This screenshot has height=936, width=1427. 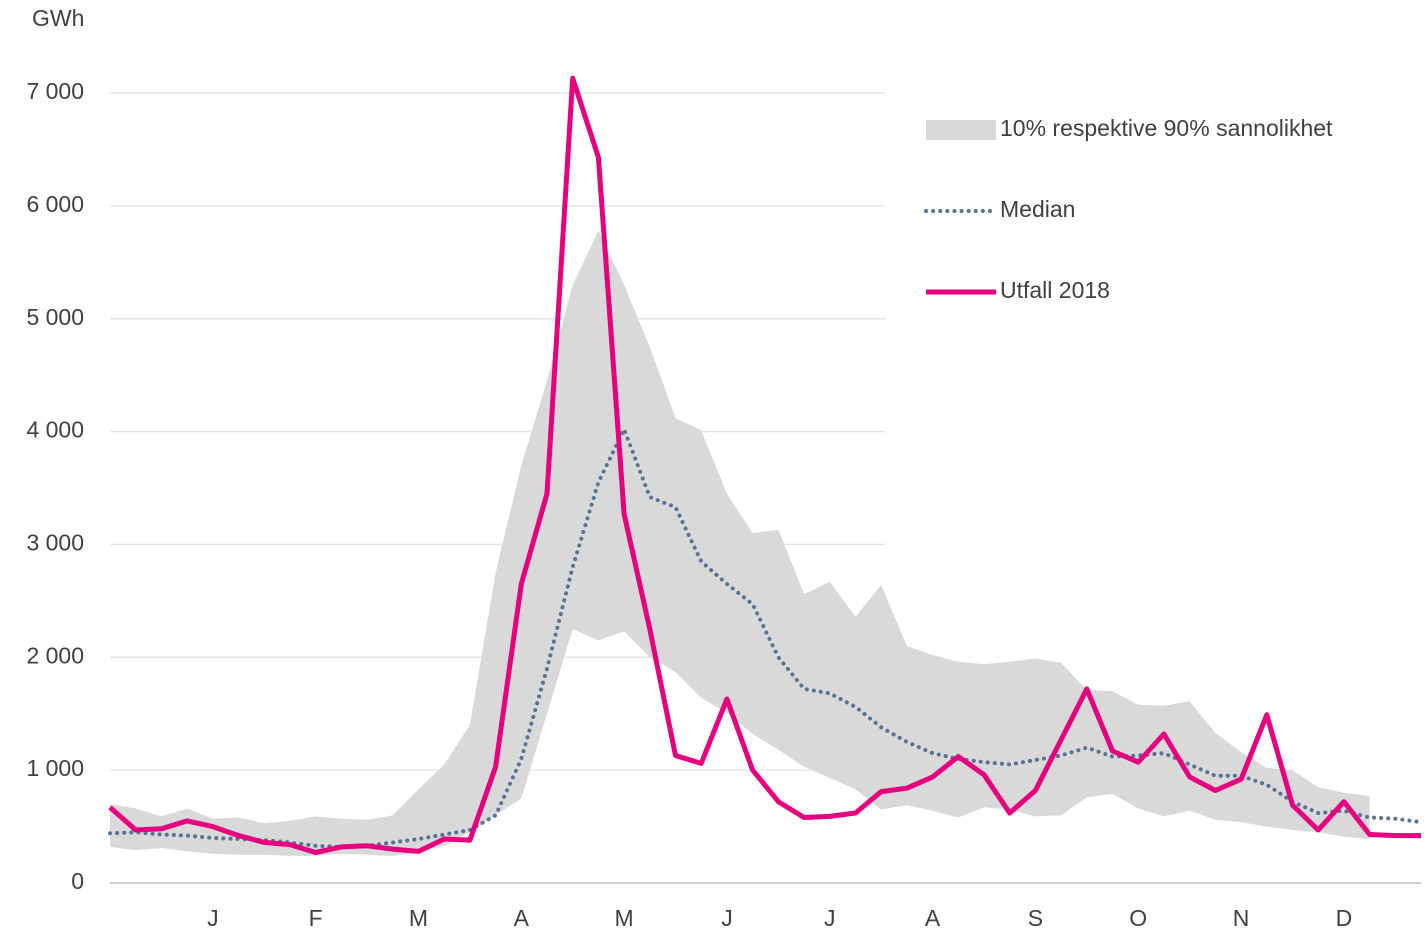 I want to click on y-tick-label: 2 000, so click(x=55, y=655).